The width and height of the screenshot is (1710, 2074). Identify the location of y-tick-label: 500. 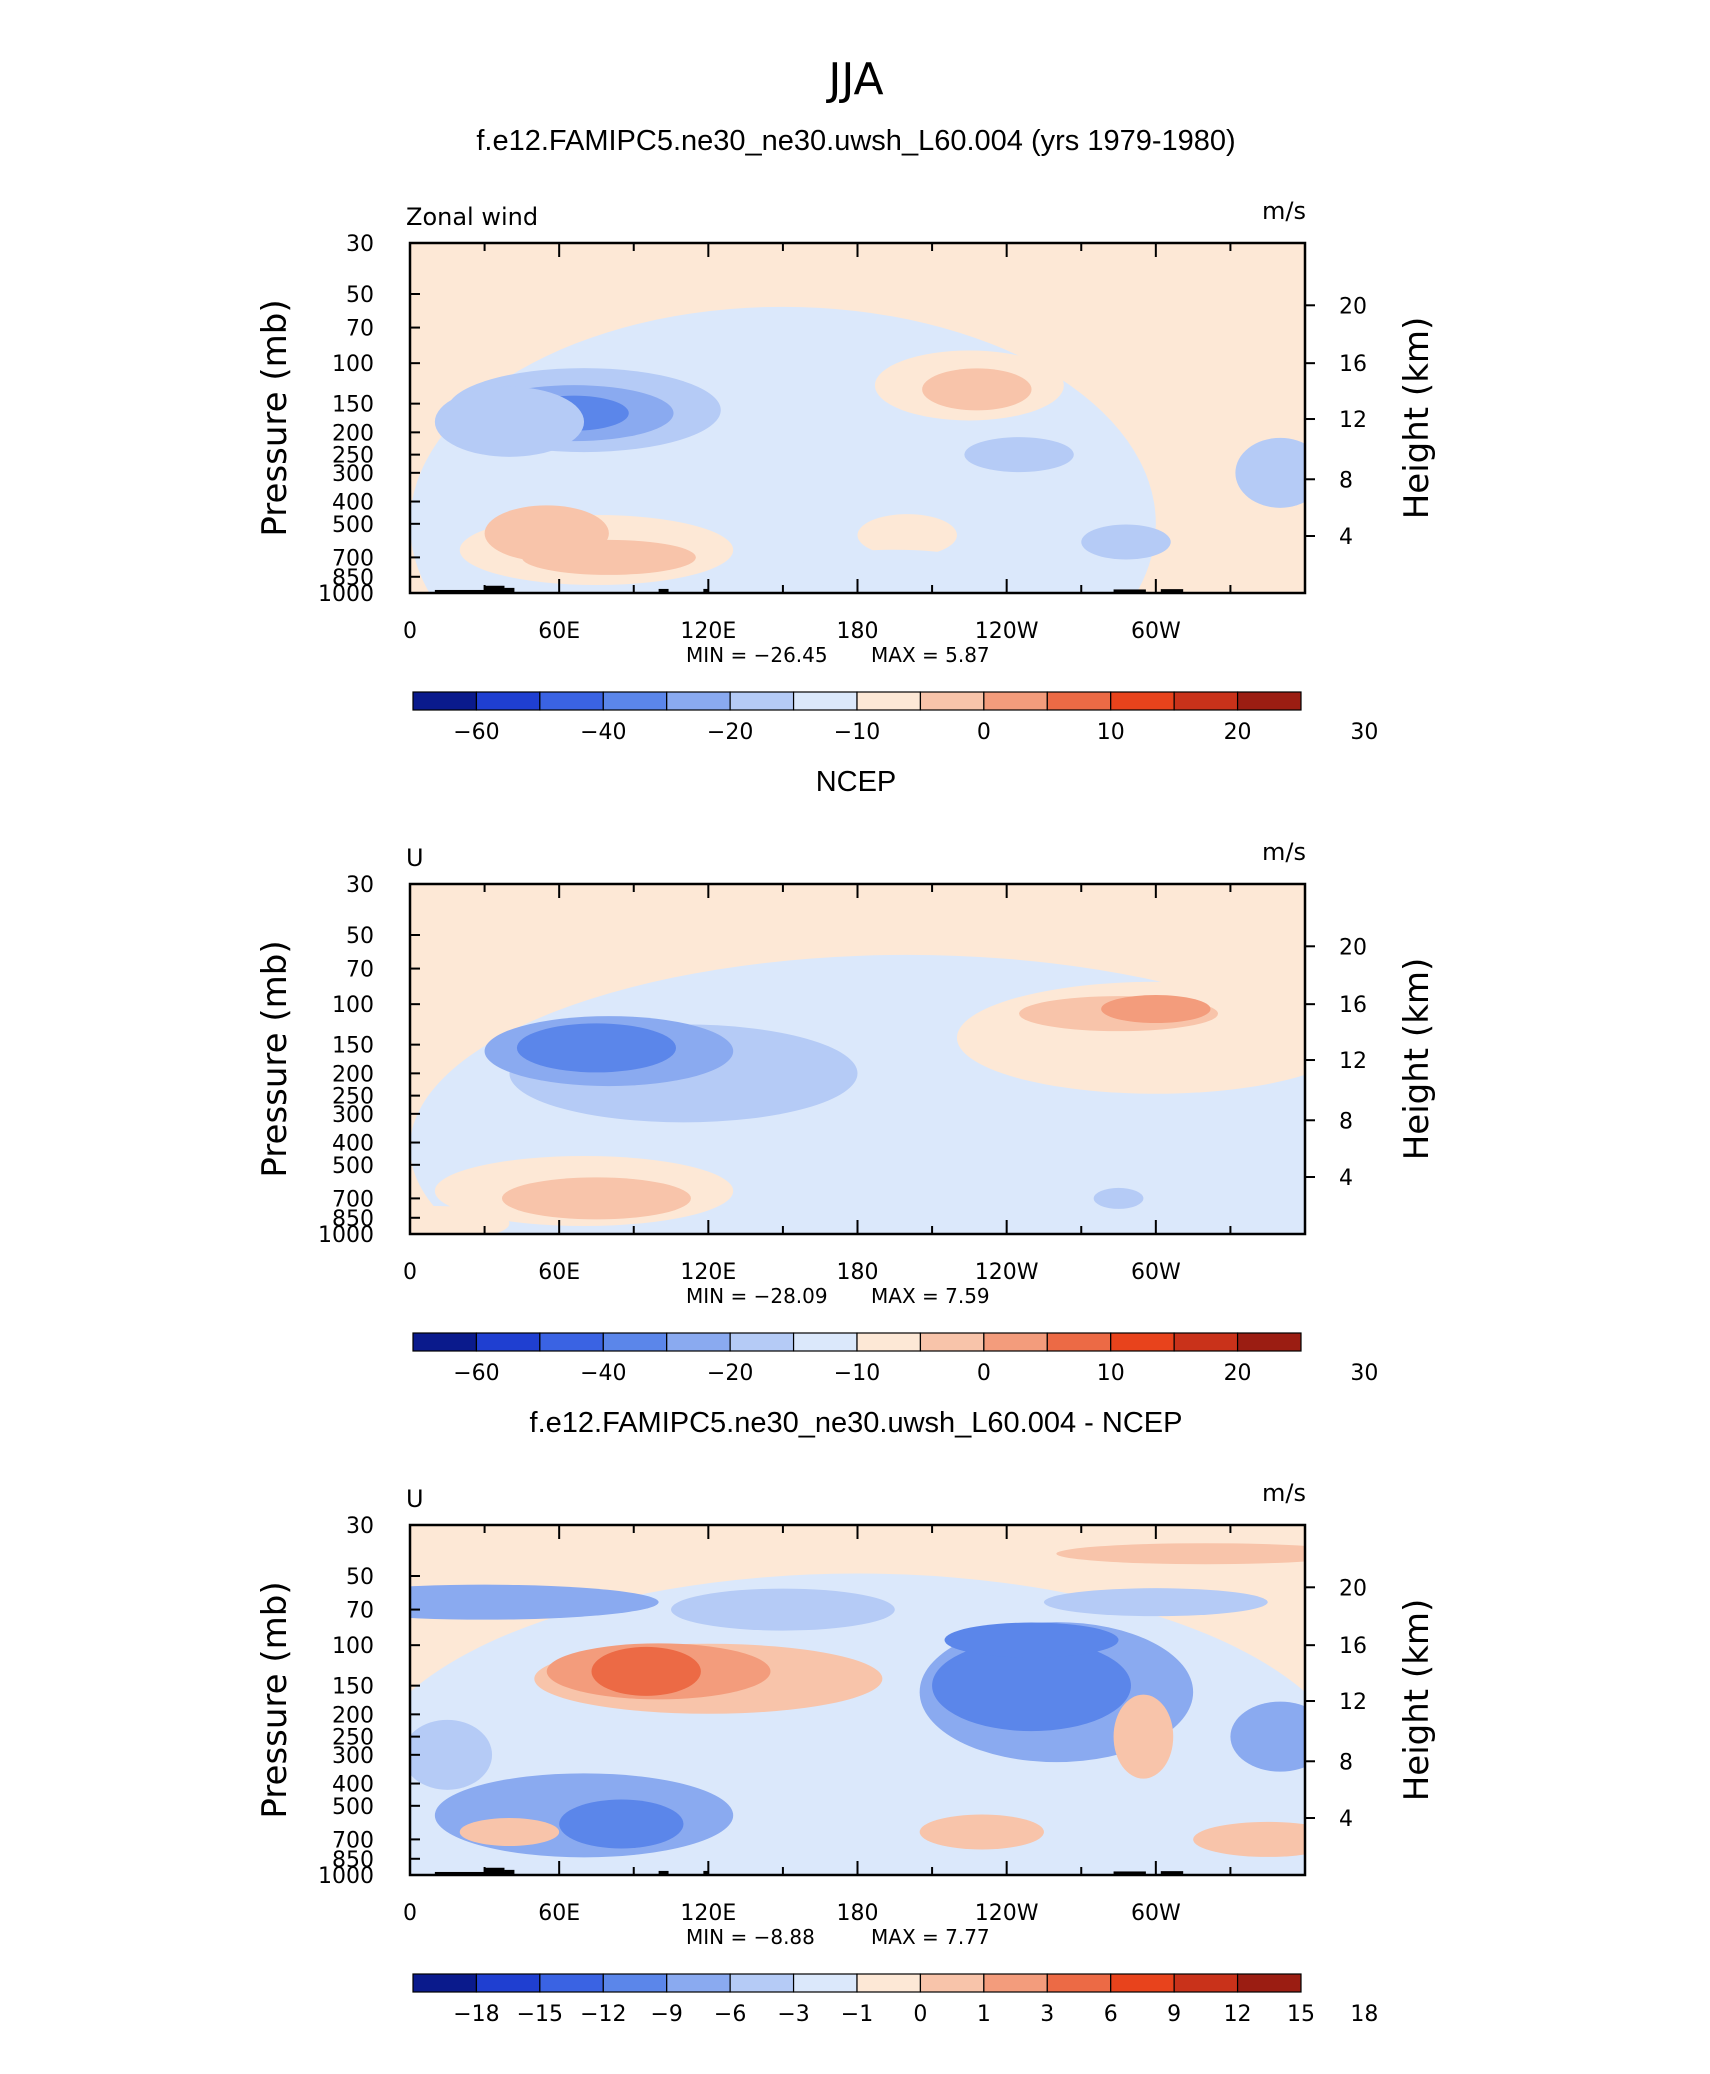
(353, 1807).